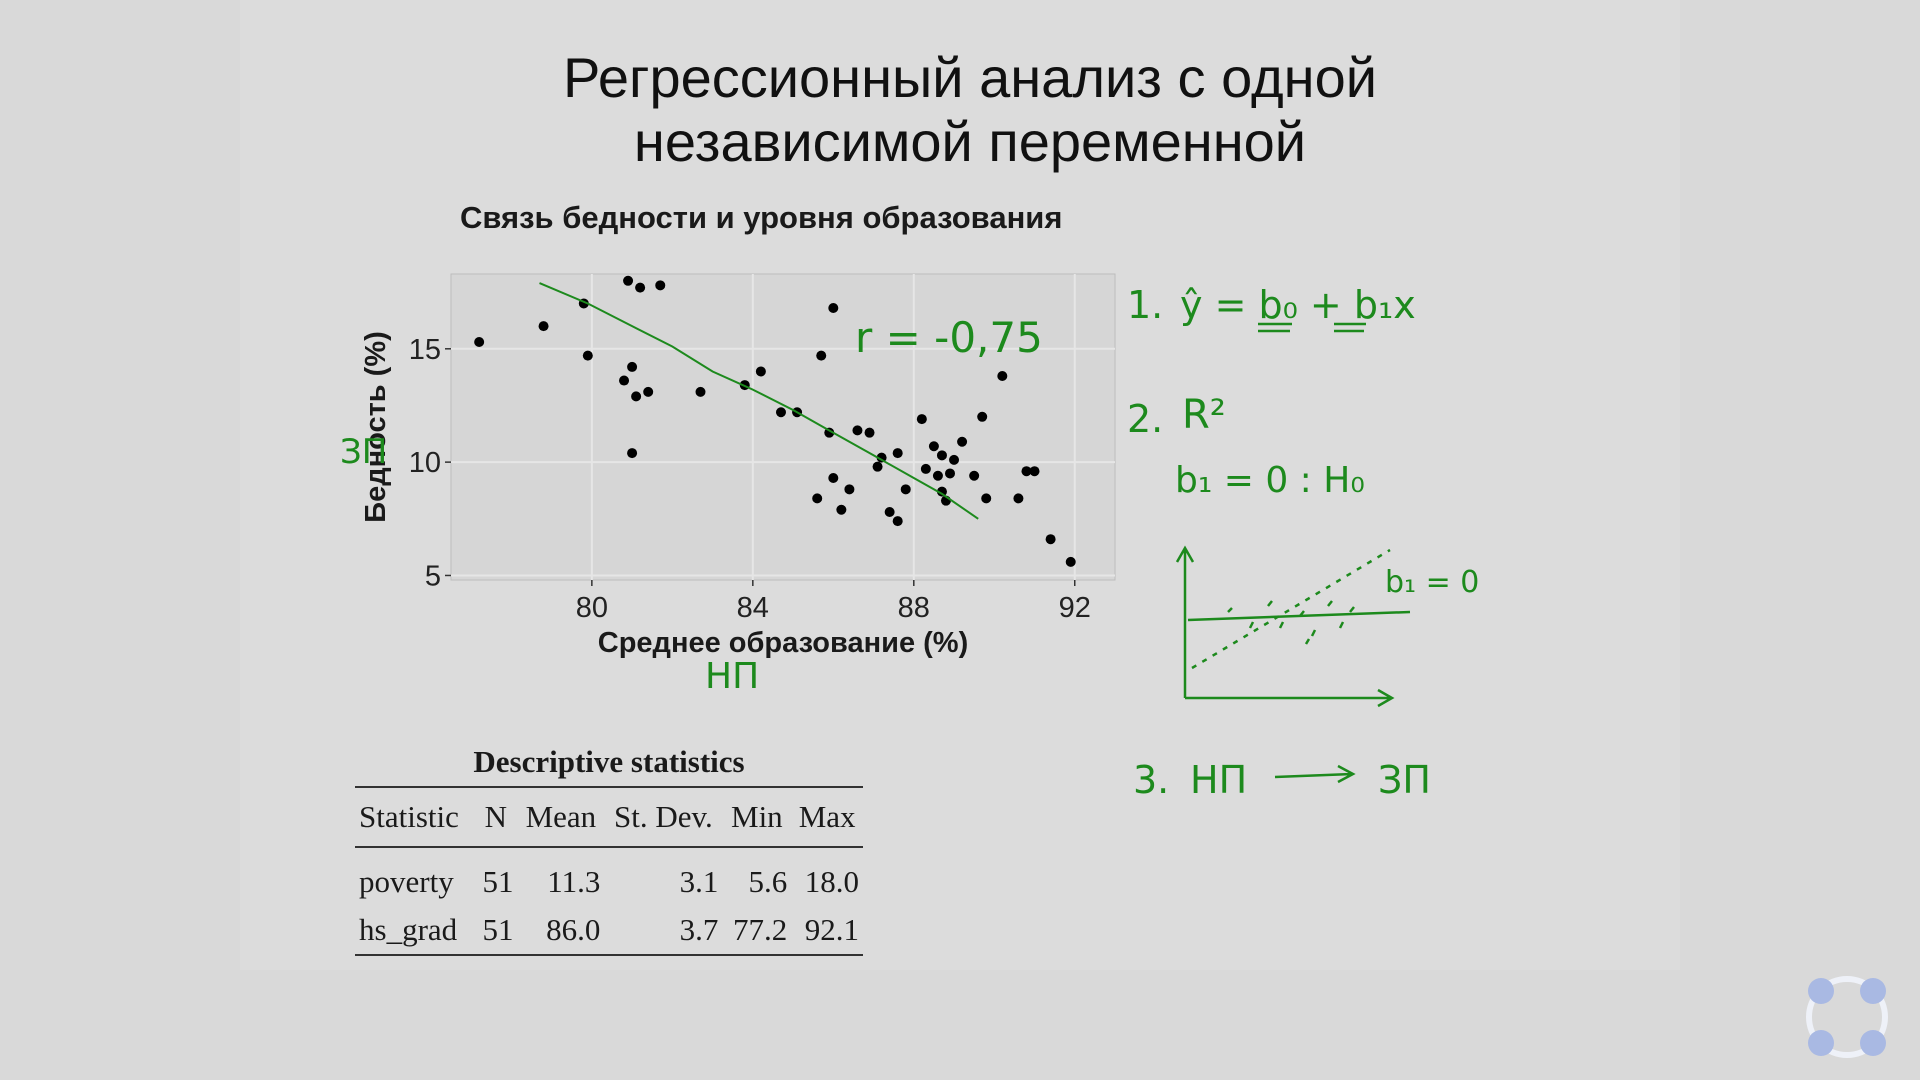 Image resolution: width=1920 pixels, height=1080 pixels. What do you see at coordinates (831, 929) in the screenshot?
I see `stats-cell: 92.1` at bounding box center [831, 929].